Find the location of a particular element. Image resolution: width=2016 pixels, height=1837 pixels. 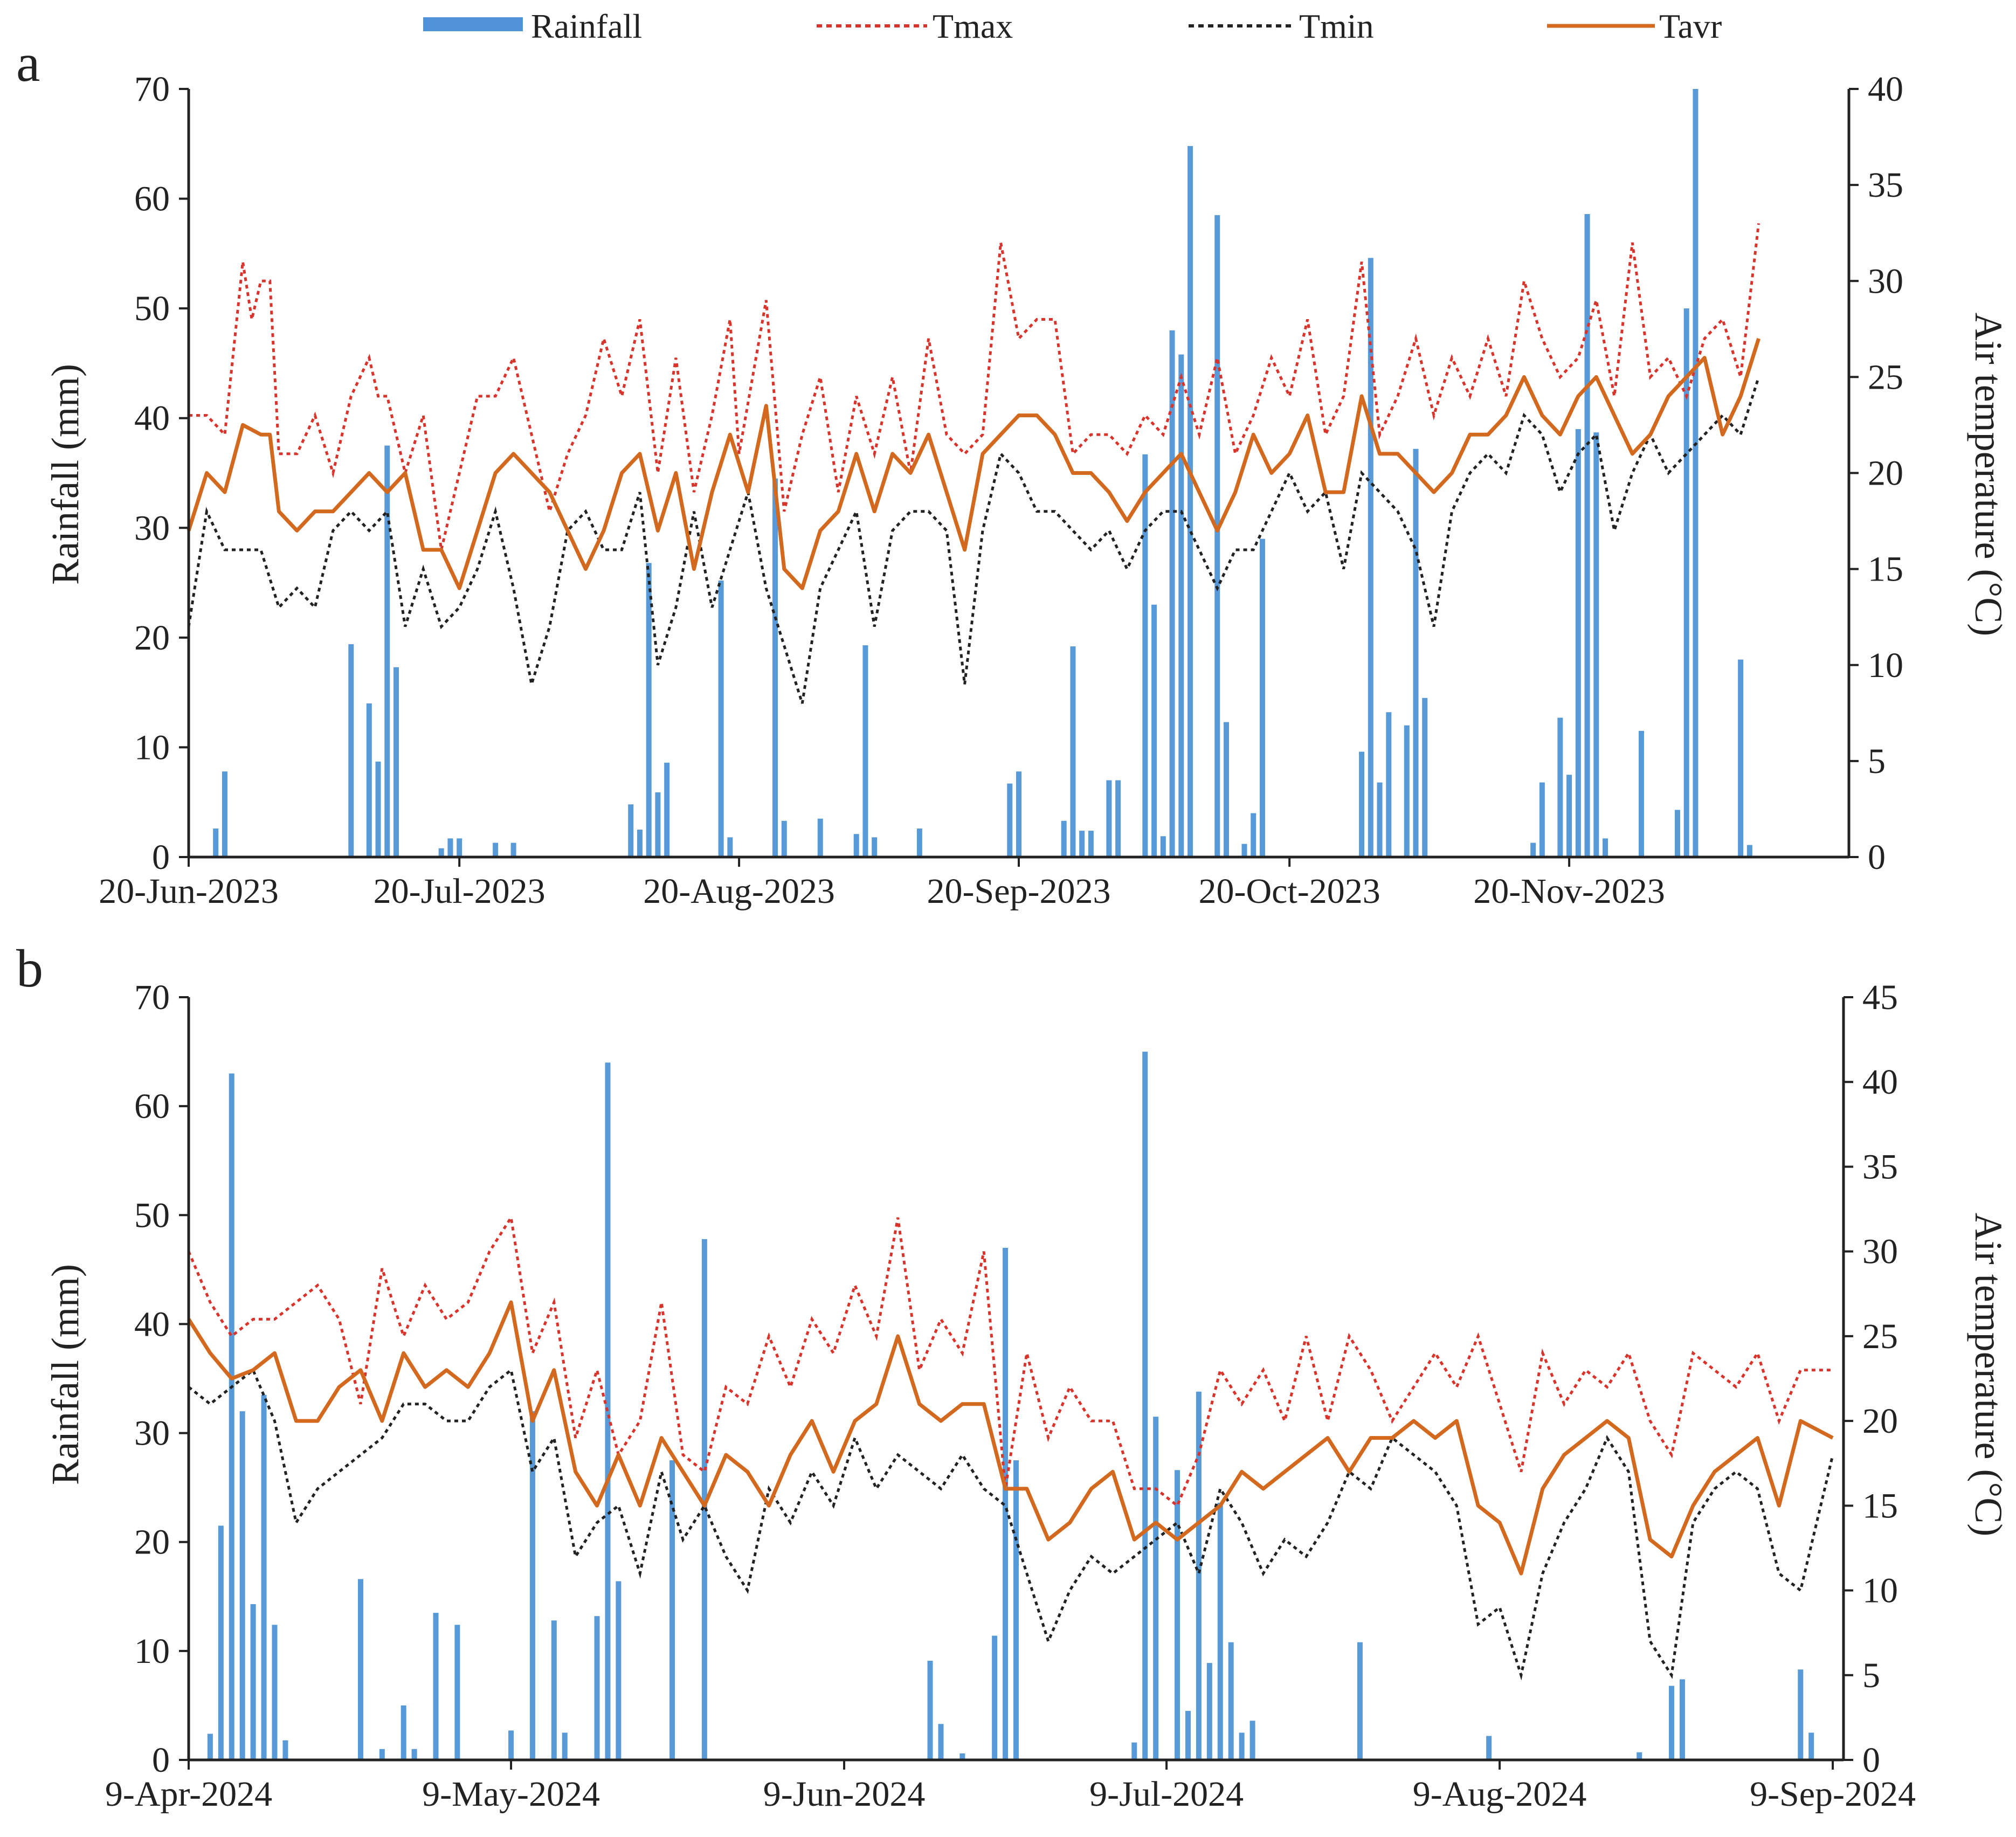

x-tick-label: 9-Sep-2024 is located at coordinates (1833, 1794).